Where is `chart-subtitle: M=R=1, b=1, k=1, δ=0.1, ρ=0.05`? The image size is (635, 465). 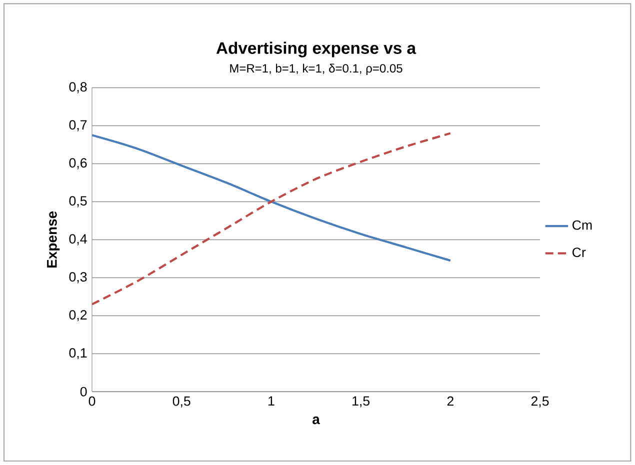 chart-subtitle: M=R=1, b=1, k=1, δ=0.1, ρ=0.05 is located at coordinates (316, 69).